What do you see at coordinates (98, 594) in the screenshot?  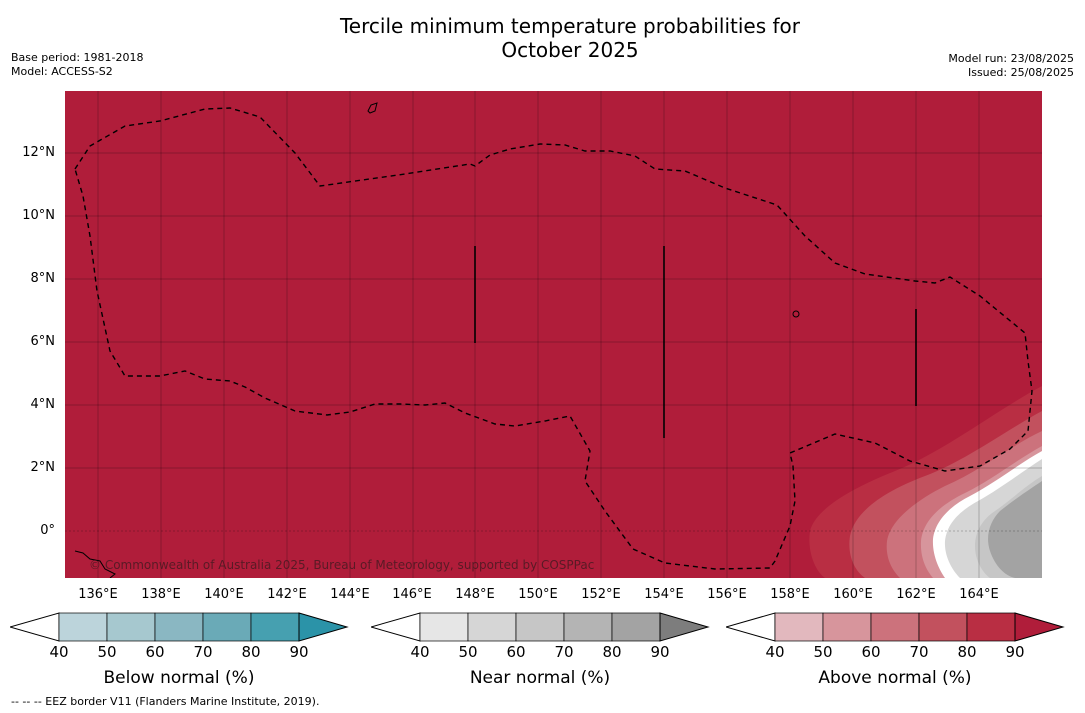 I see `lon-label: 136°E` at bounding box center [98, 594].